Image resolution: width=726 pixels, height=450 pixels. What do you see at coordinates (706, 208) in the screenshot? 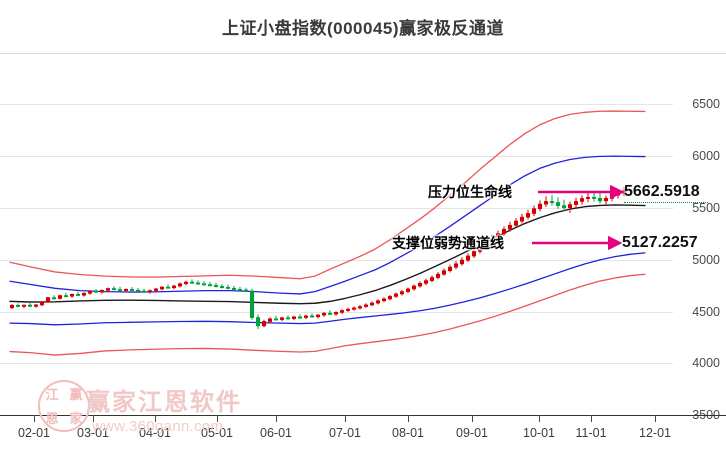
I see `y-tick-label: 5500` at bounding box center [706, 208].